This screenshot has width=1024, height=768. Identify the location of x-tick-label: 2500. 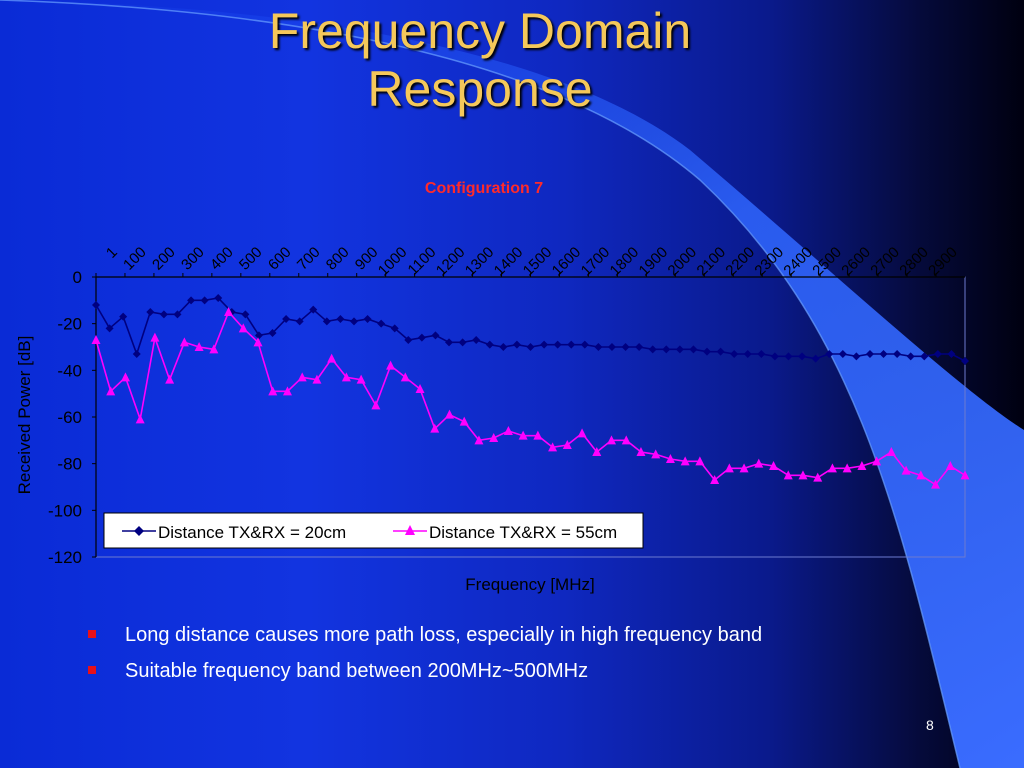
(827, 262).